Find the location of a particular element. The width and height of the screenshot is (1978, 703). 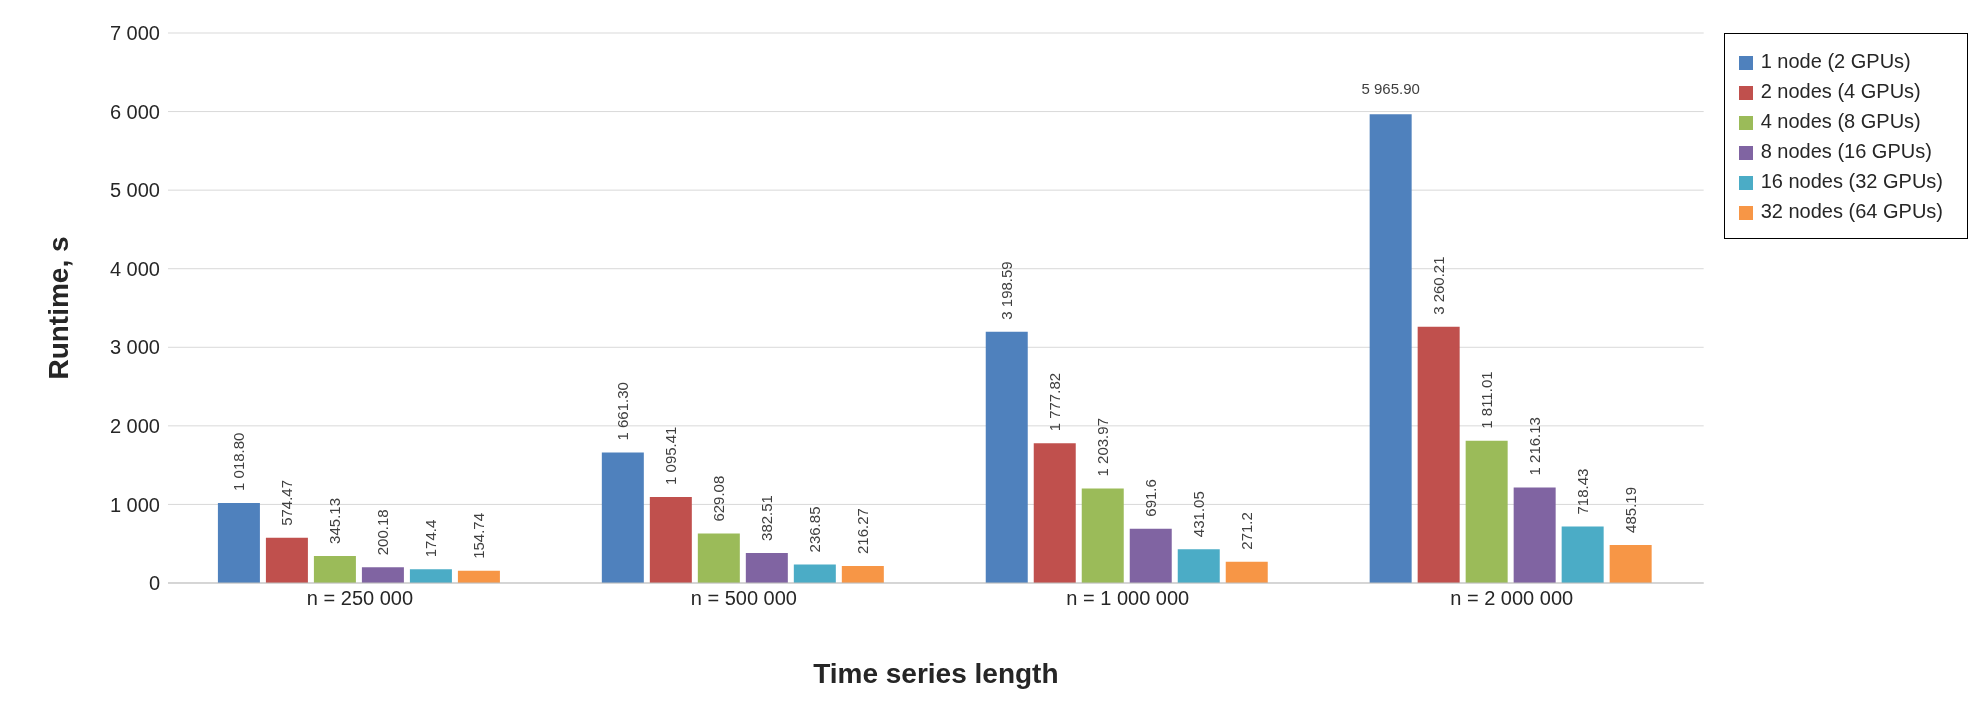

y-tick-label: 7 000 is located at coordinates (134, 33).